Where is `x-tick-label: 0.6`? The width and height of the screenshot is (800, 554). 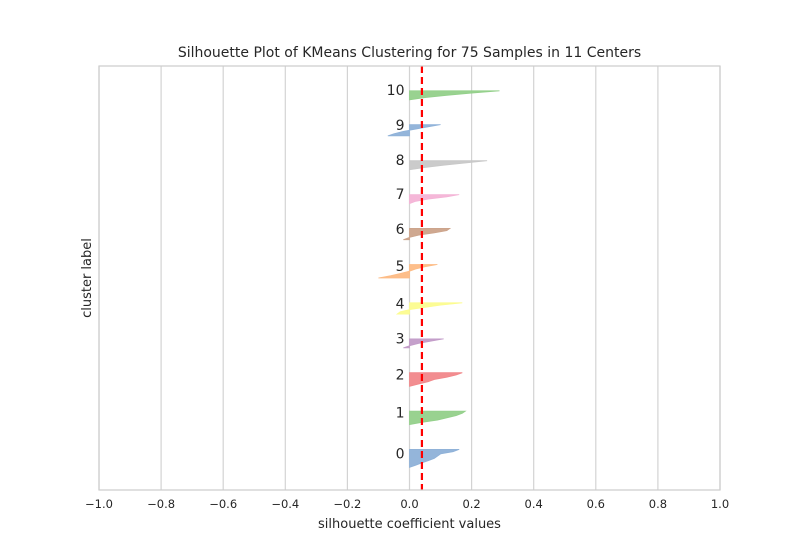
x-tick-label: 0.6 is located at coordinates (596, 504).